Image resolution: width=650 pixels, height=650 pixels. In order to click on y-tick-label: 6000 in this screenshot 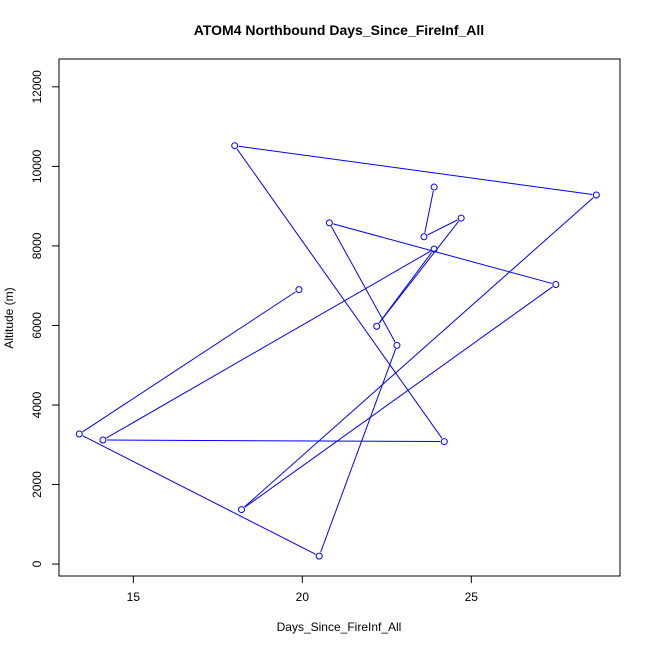, I will do `click(37, 325)`.